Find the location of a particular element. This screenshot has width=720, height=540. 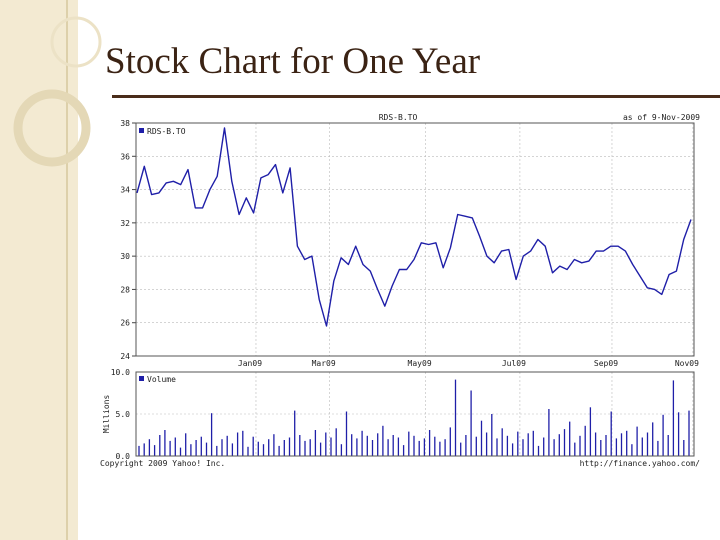

chart-header-symbol: RDS-B.TO is located at coordinates (398, 117).